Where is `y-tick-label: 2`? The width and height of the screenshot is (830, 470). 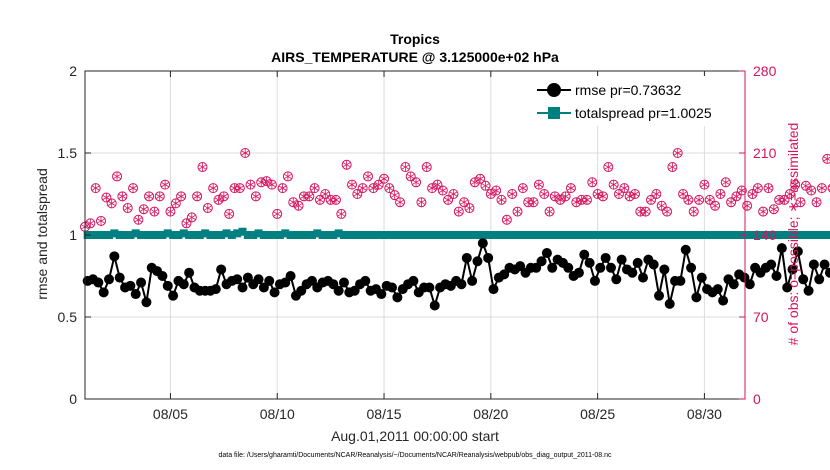
y-tick-label: 2 is located at coordinates (73, 71).